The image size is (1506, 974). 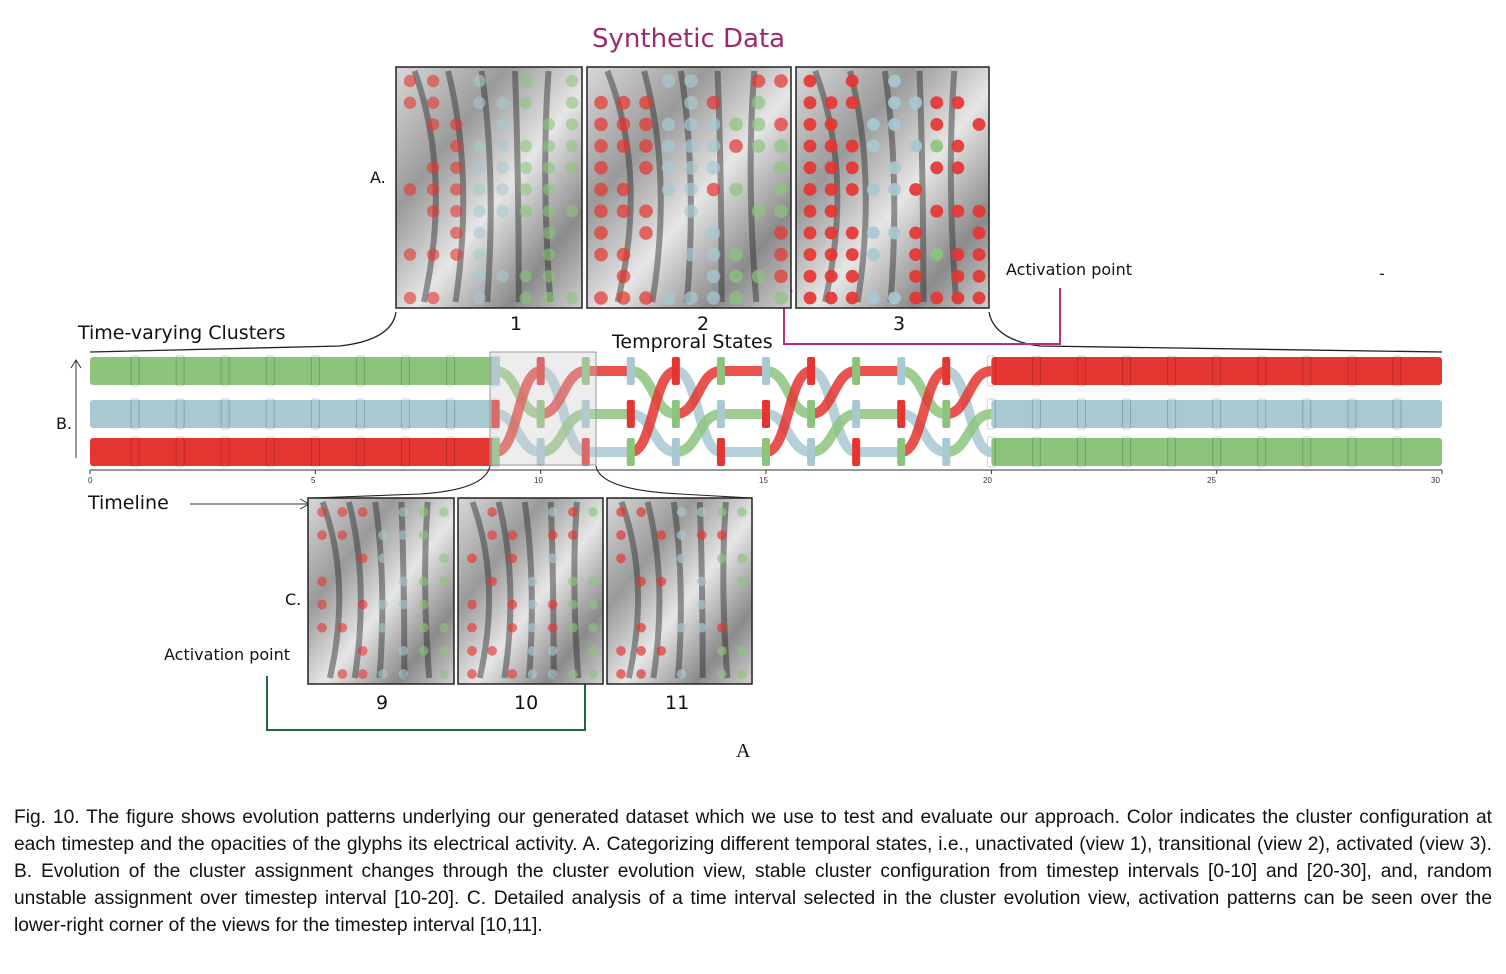 I want to click on activation-line-bottom, so click(x=426, y=695).